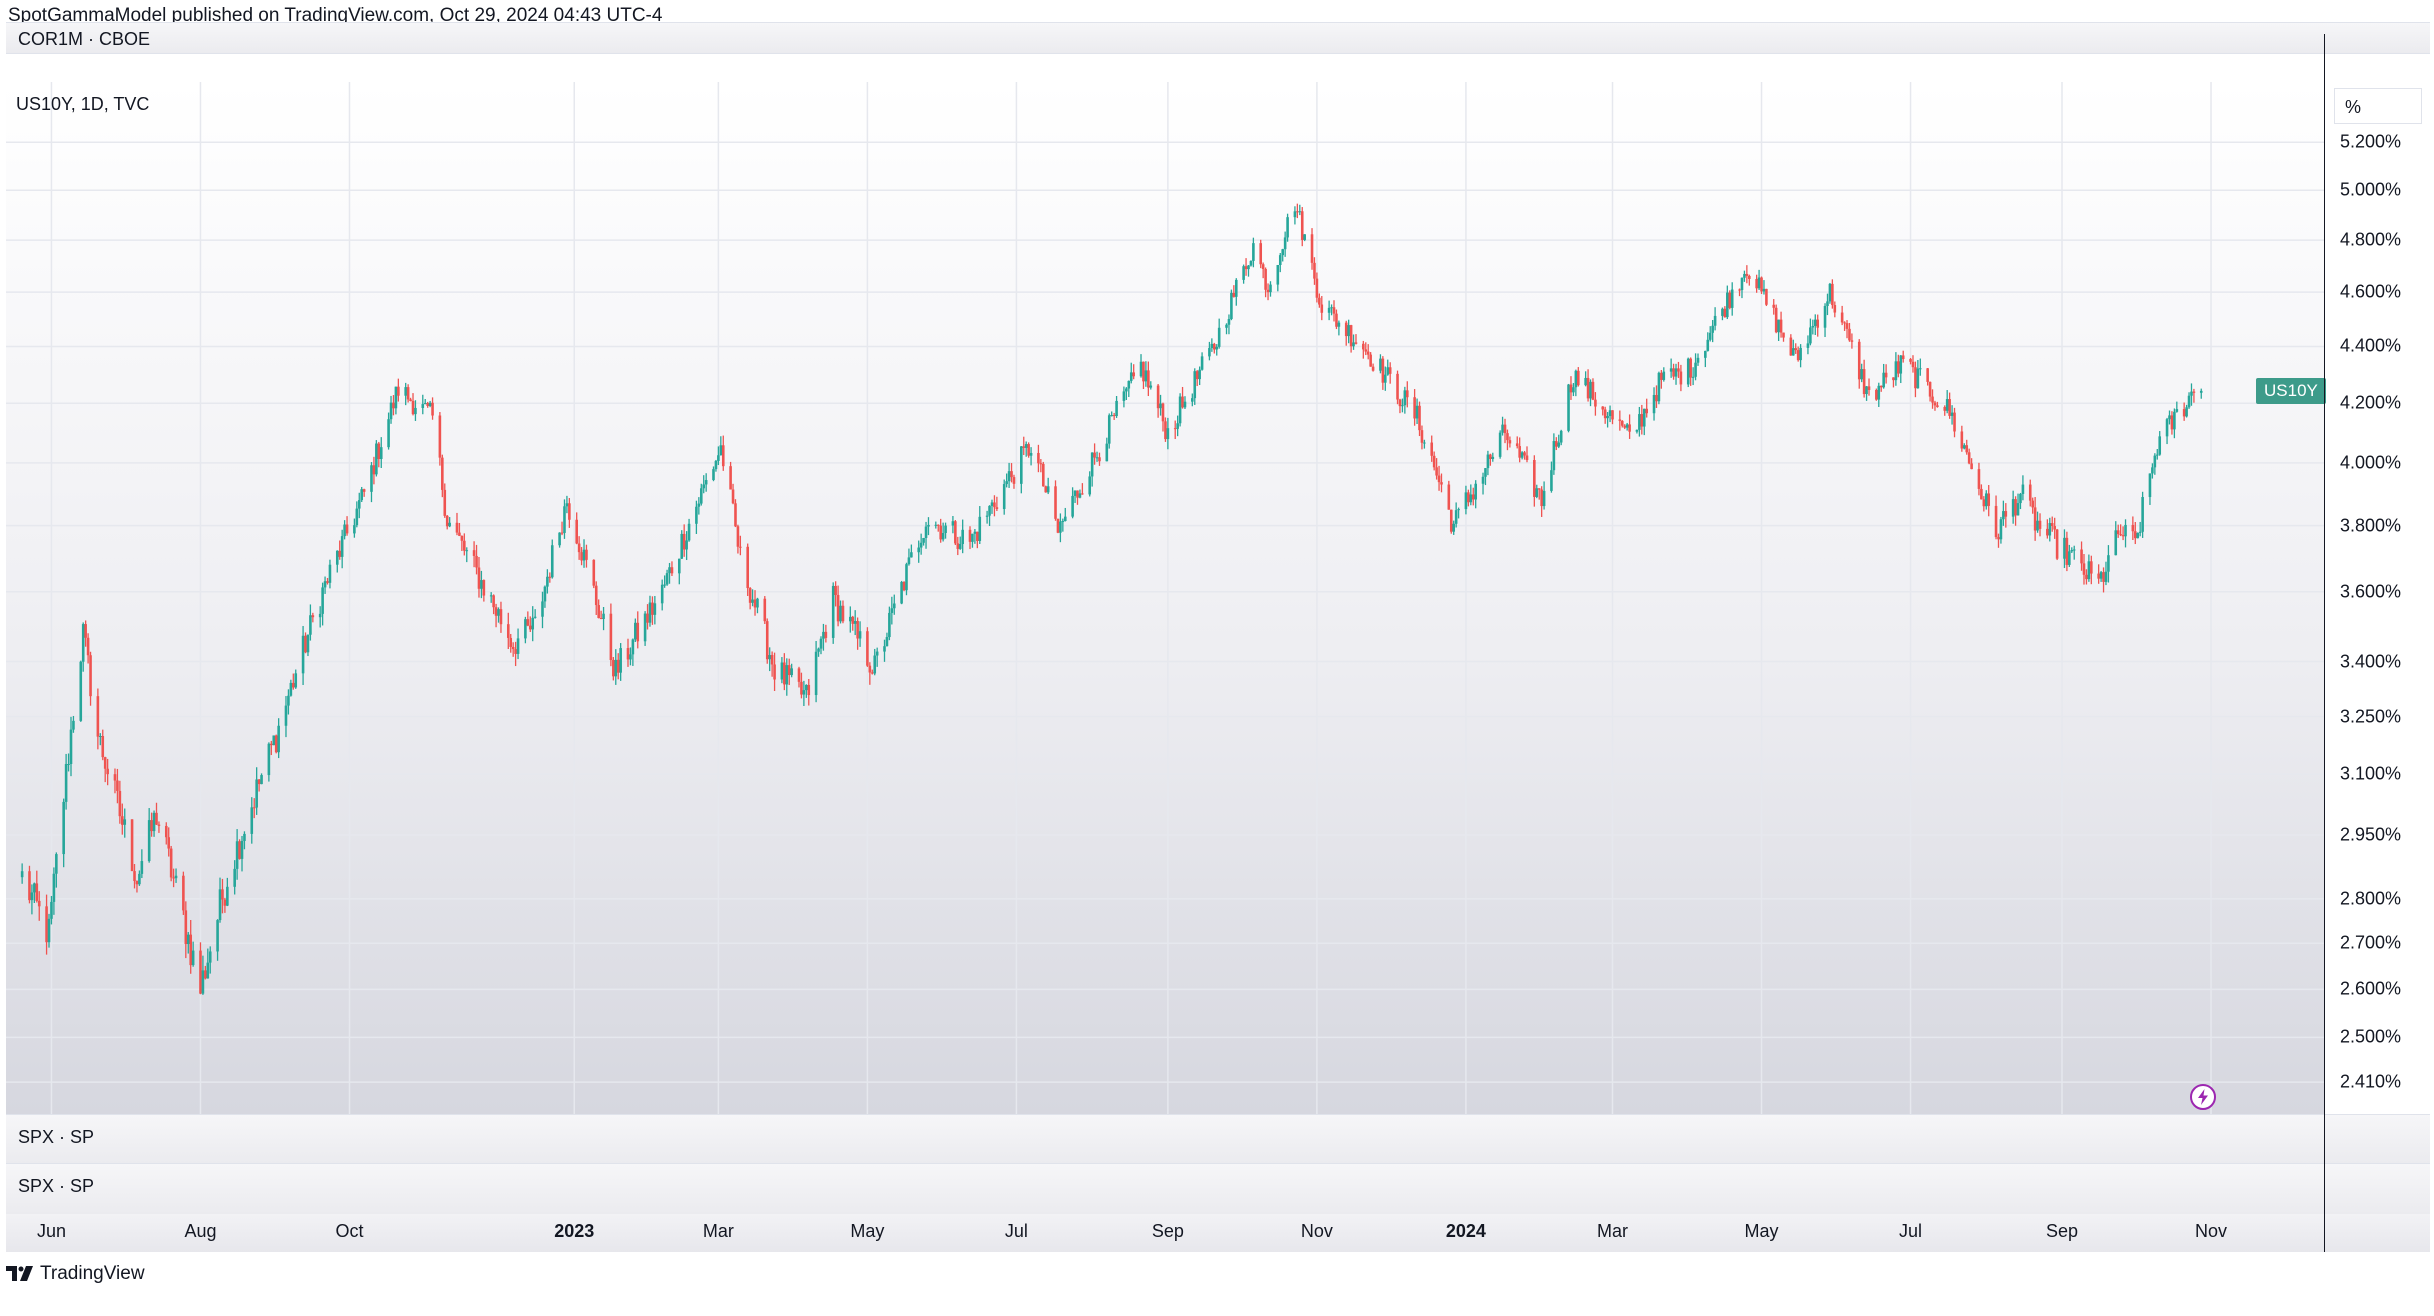  What do you see at coordinates (1218, 38) in the screenshot?
I see `indicator-pane-cor1m: COR1M · CBOE` at bounding box center [1218, 38].